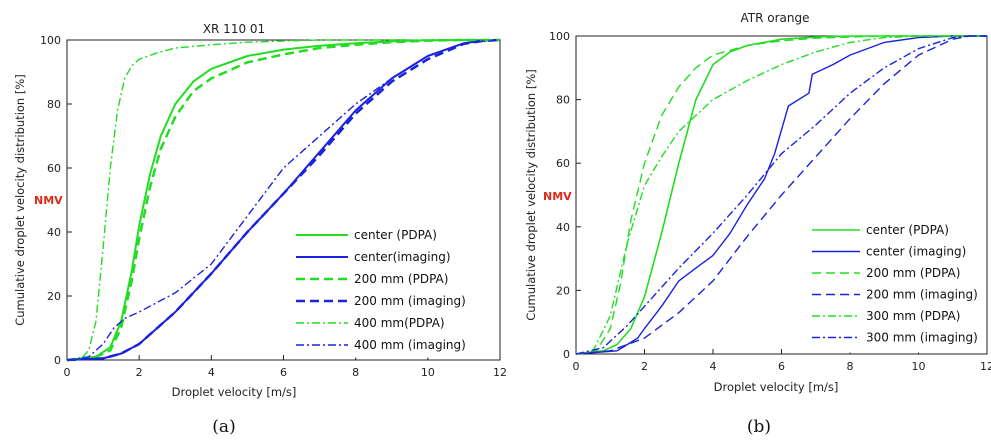 This screenshot has width=991, height=440. I want to click on legend-label-2: center (imaging), so click(916, 252).